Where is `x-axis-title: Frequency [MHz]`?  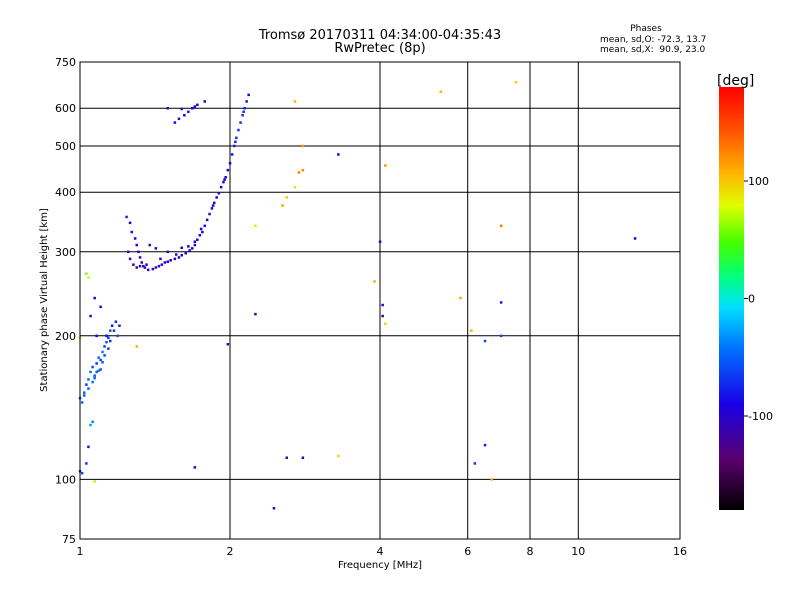
x-axis-title: Frequency [MHz] is located at coordinates (380, 565).